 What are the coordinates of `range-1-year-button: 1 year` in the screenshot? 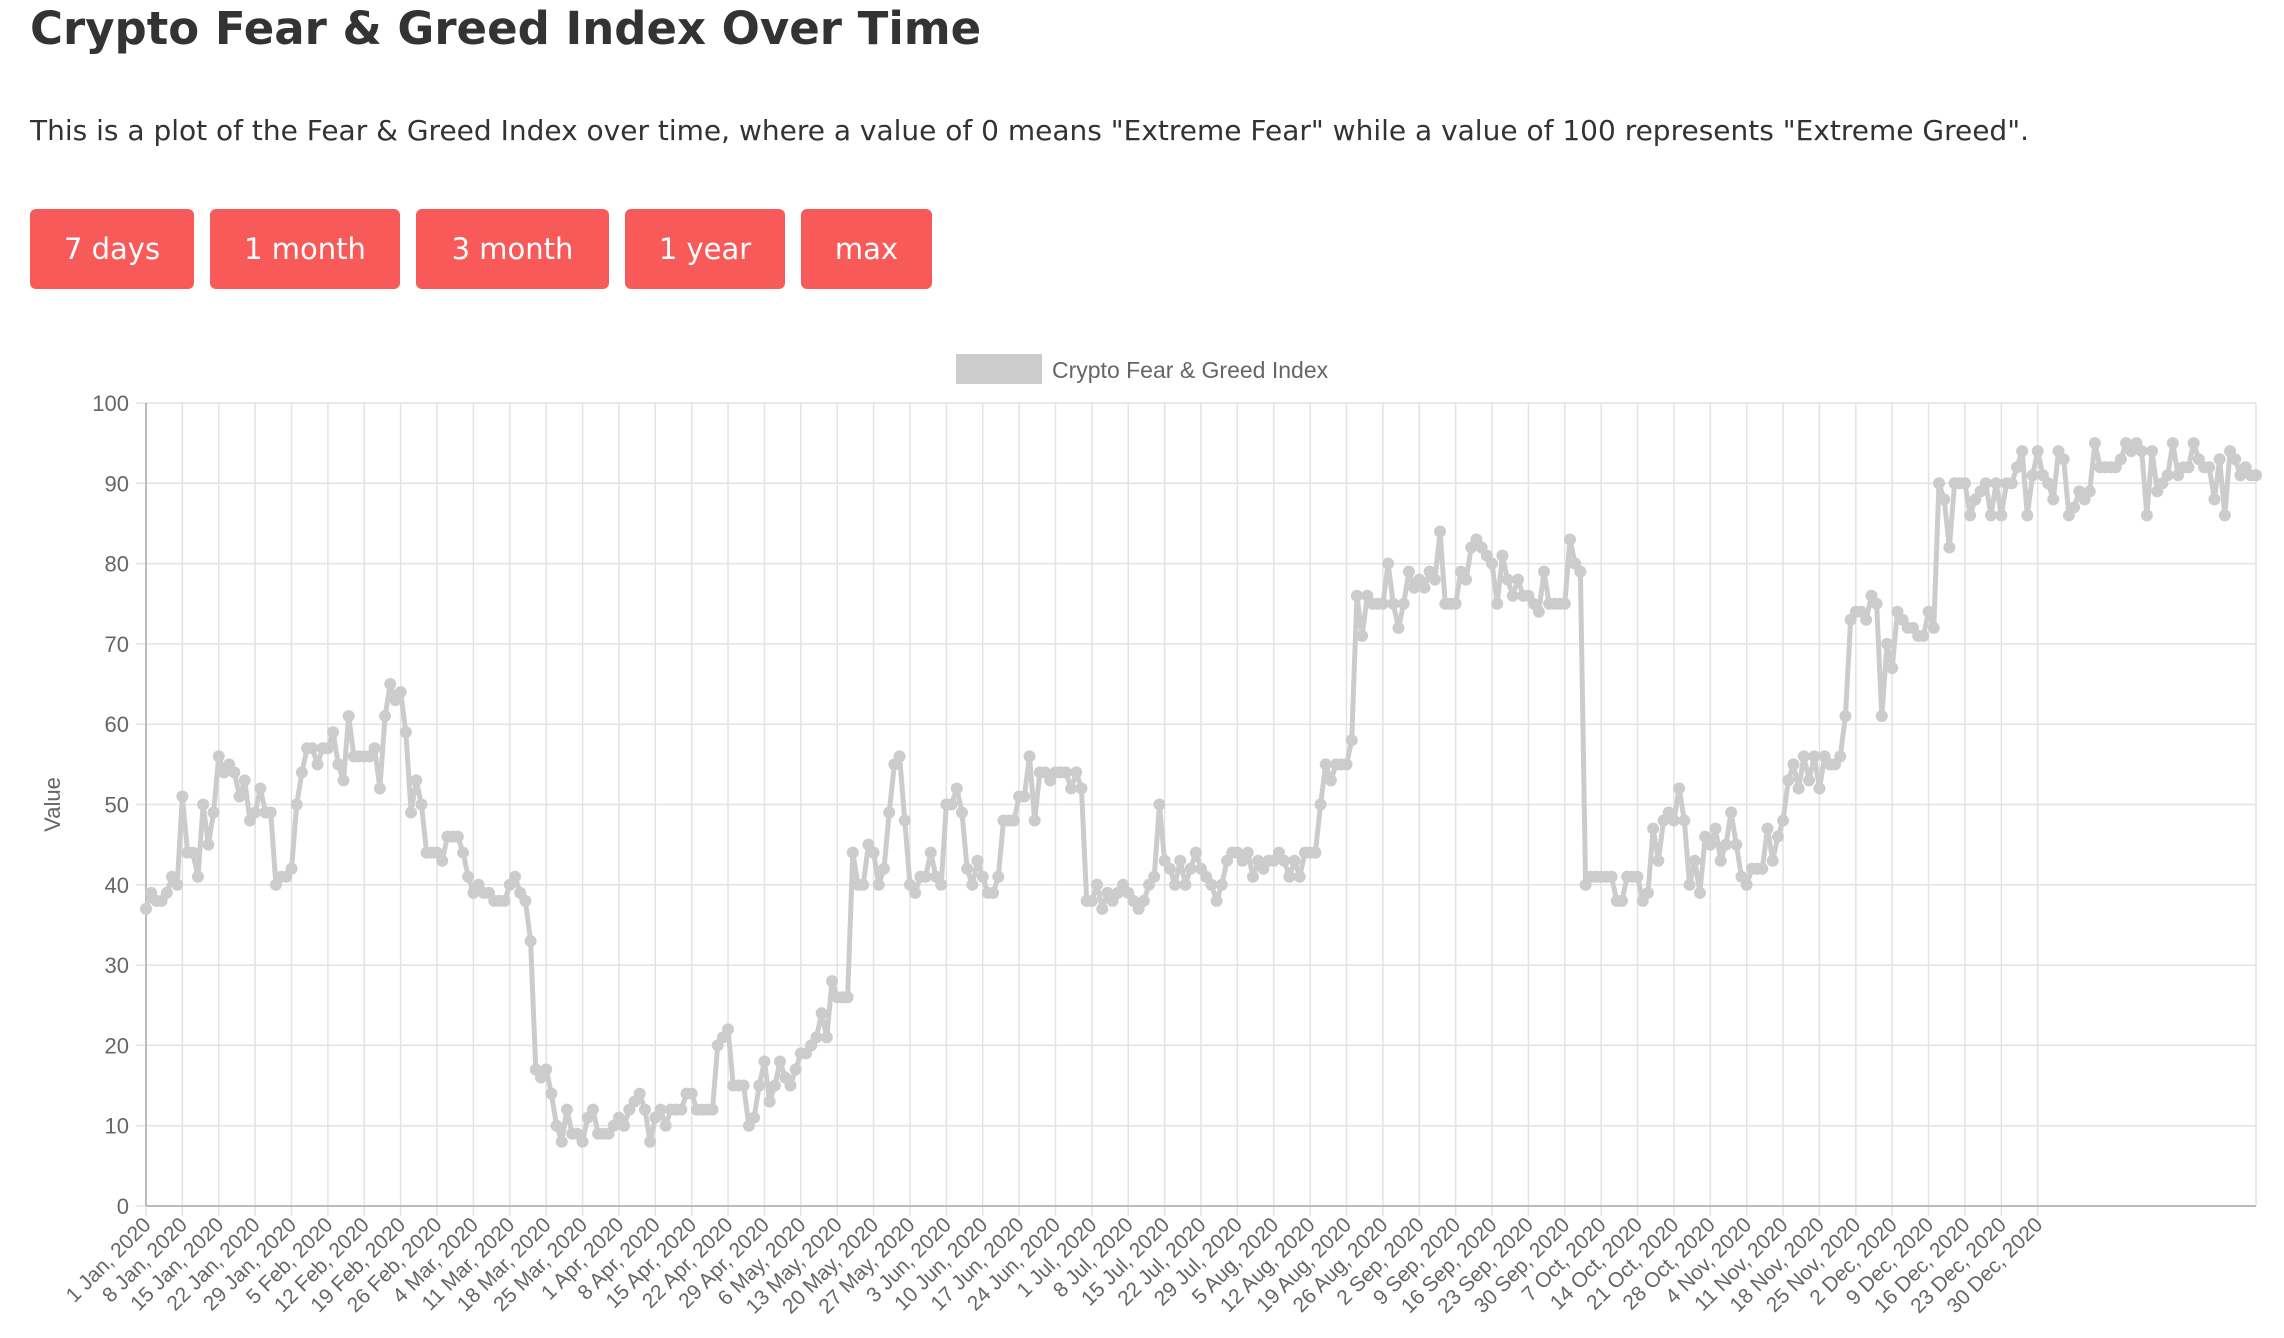 It's located at (705, 249).